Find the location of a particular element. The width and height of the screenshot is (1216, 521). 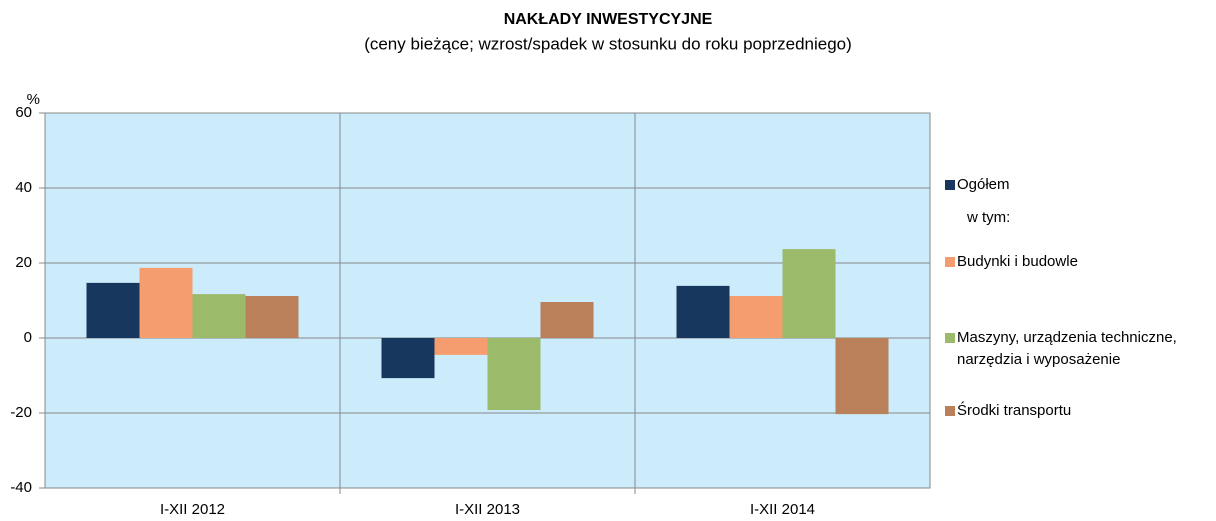

y-tick-label: 60 is located at coordinates (23, 112).